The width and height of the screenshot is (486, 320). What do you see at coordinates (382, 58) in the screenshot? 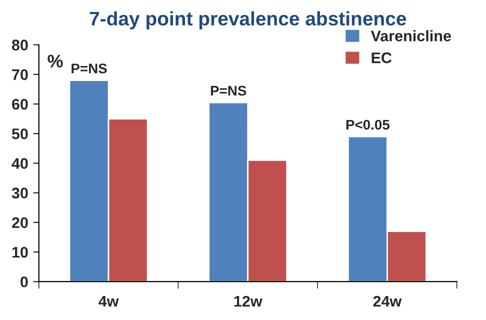
I see `legend-label: EC` at bounding box center [382, 58].